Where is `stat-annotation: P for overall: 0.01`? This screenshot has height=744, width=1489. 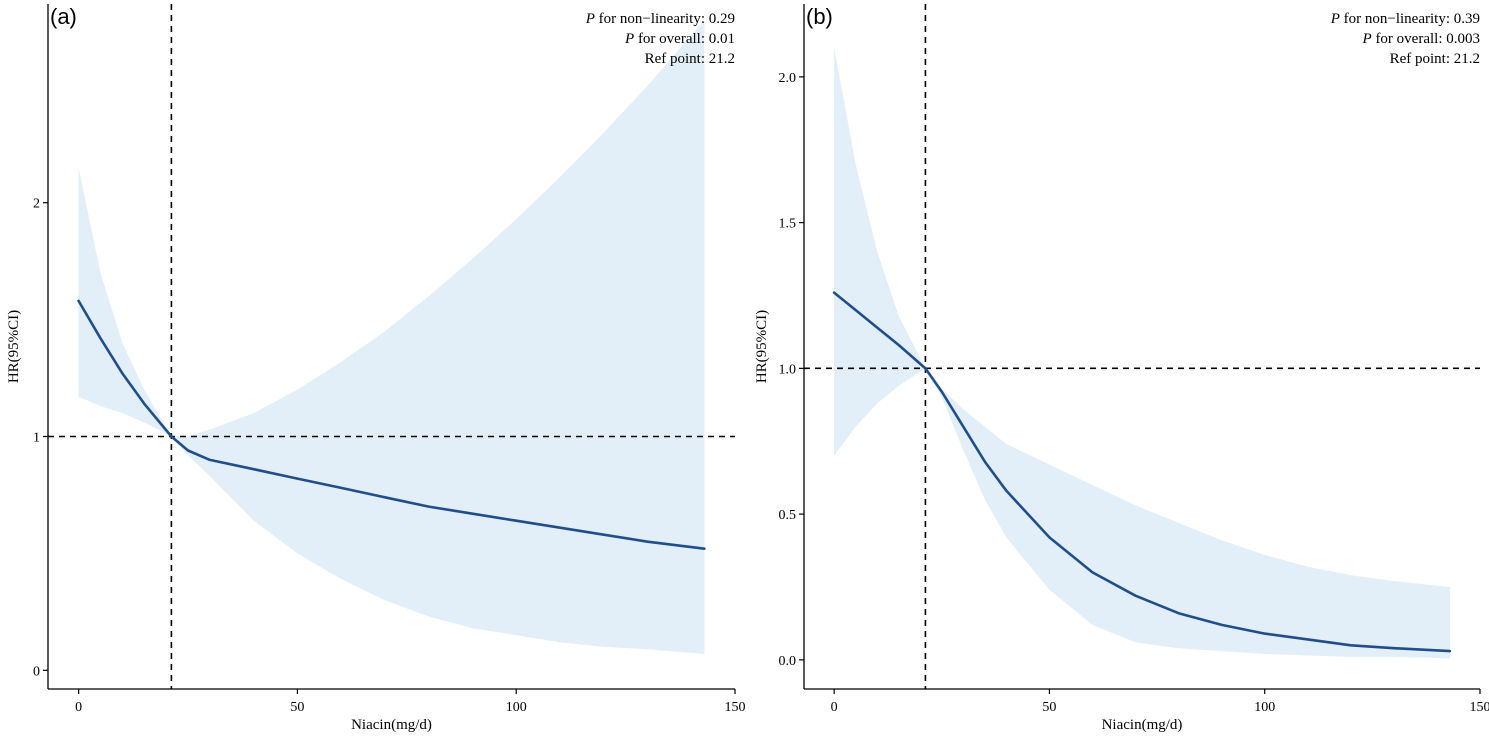 stat-annotation: P for overall: 0.01 is located at coordinates (679, 39).